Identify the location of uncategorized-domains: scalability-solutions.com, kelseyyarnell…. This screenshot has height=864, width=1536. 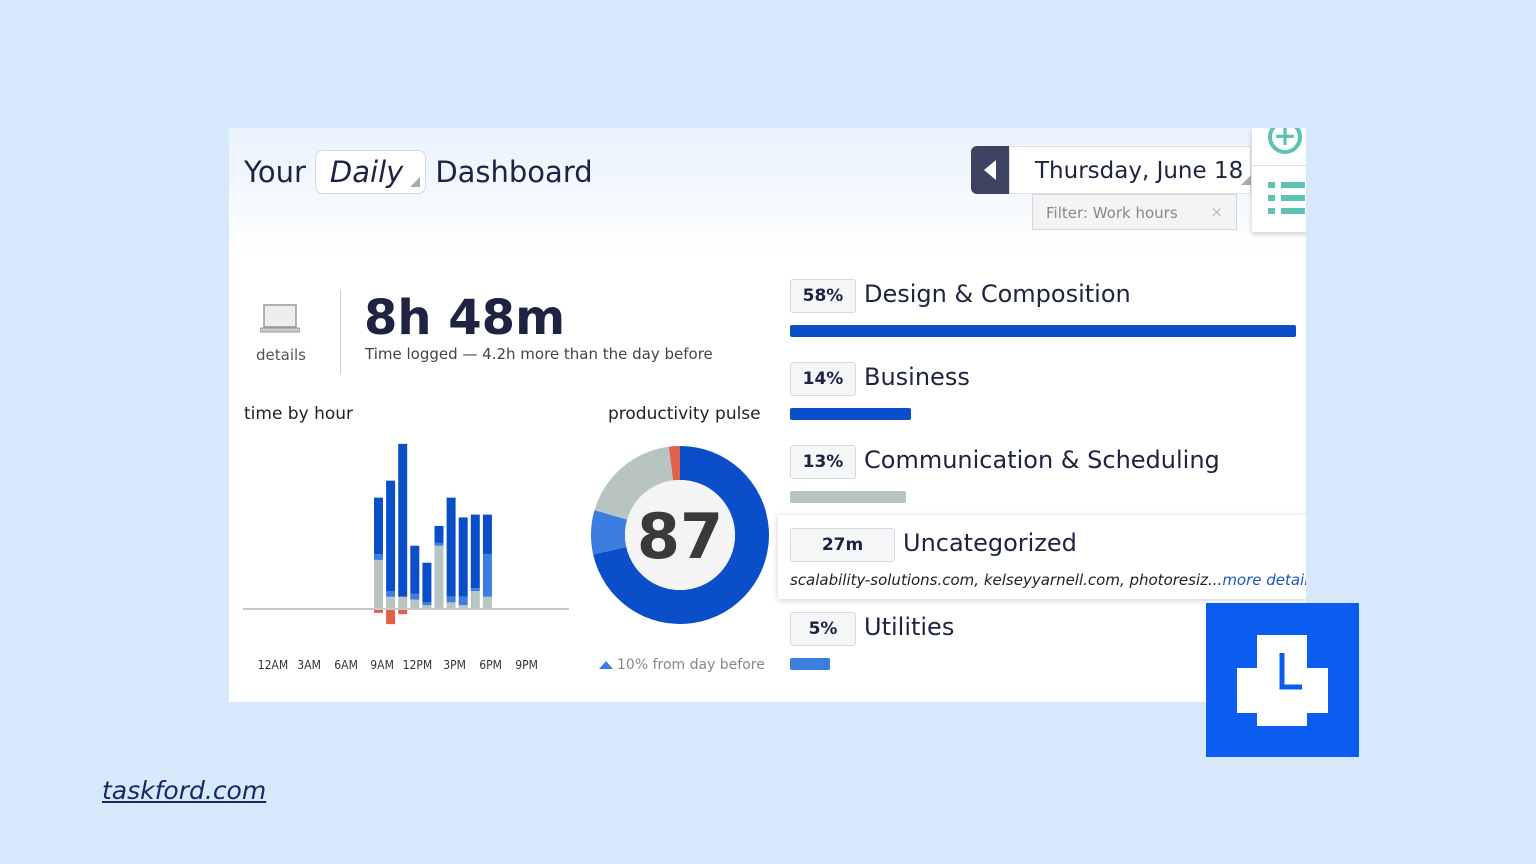
(1048, 580).